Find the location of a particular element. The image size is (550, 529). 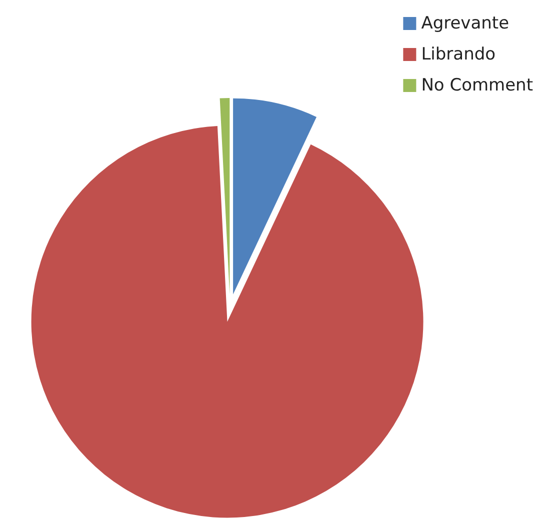

legend-label: Librando is located at coordinates (458, 54).